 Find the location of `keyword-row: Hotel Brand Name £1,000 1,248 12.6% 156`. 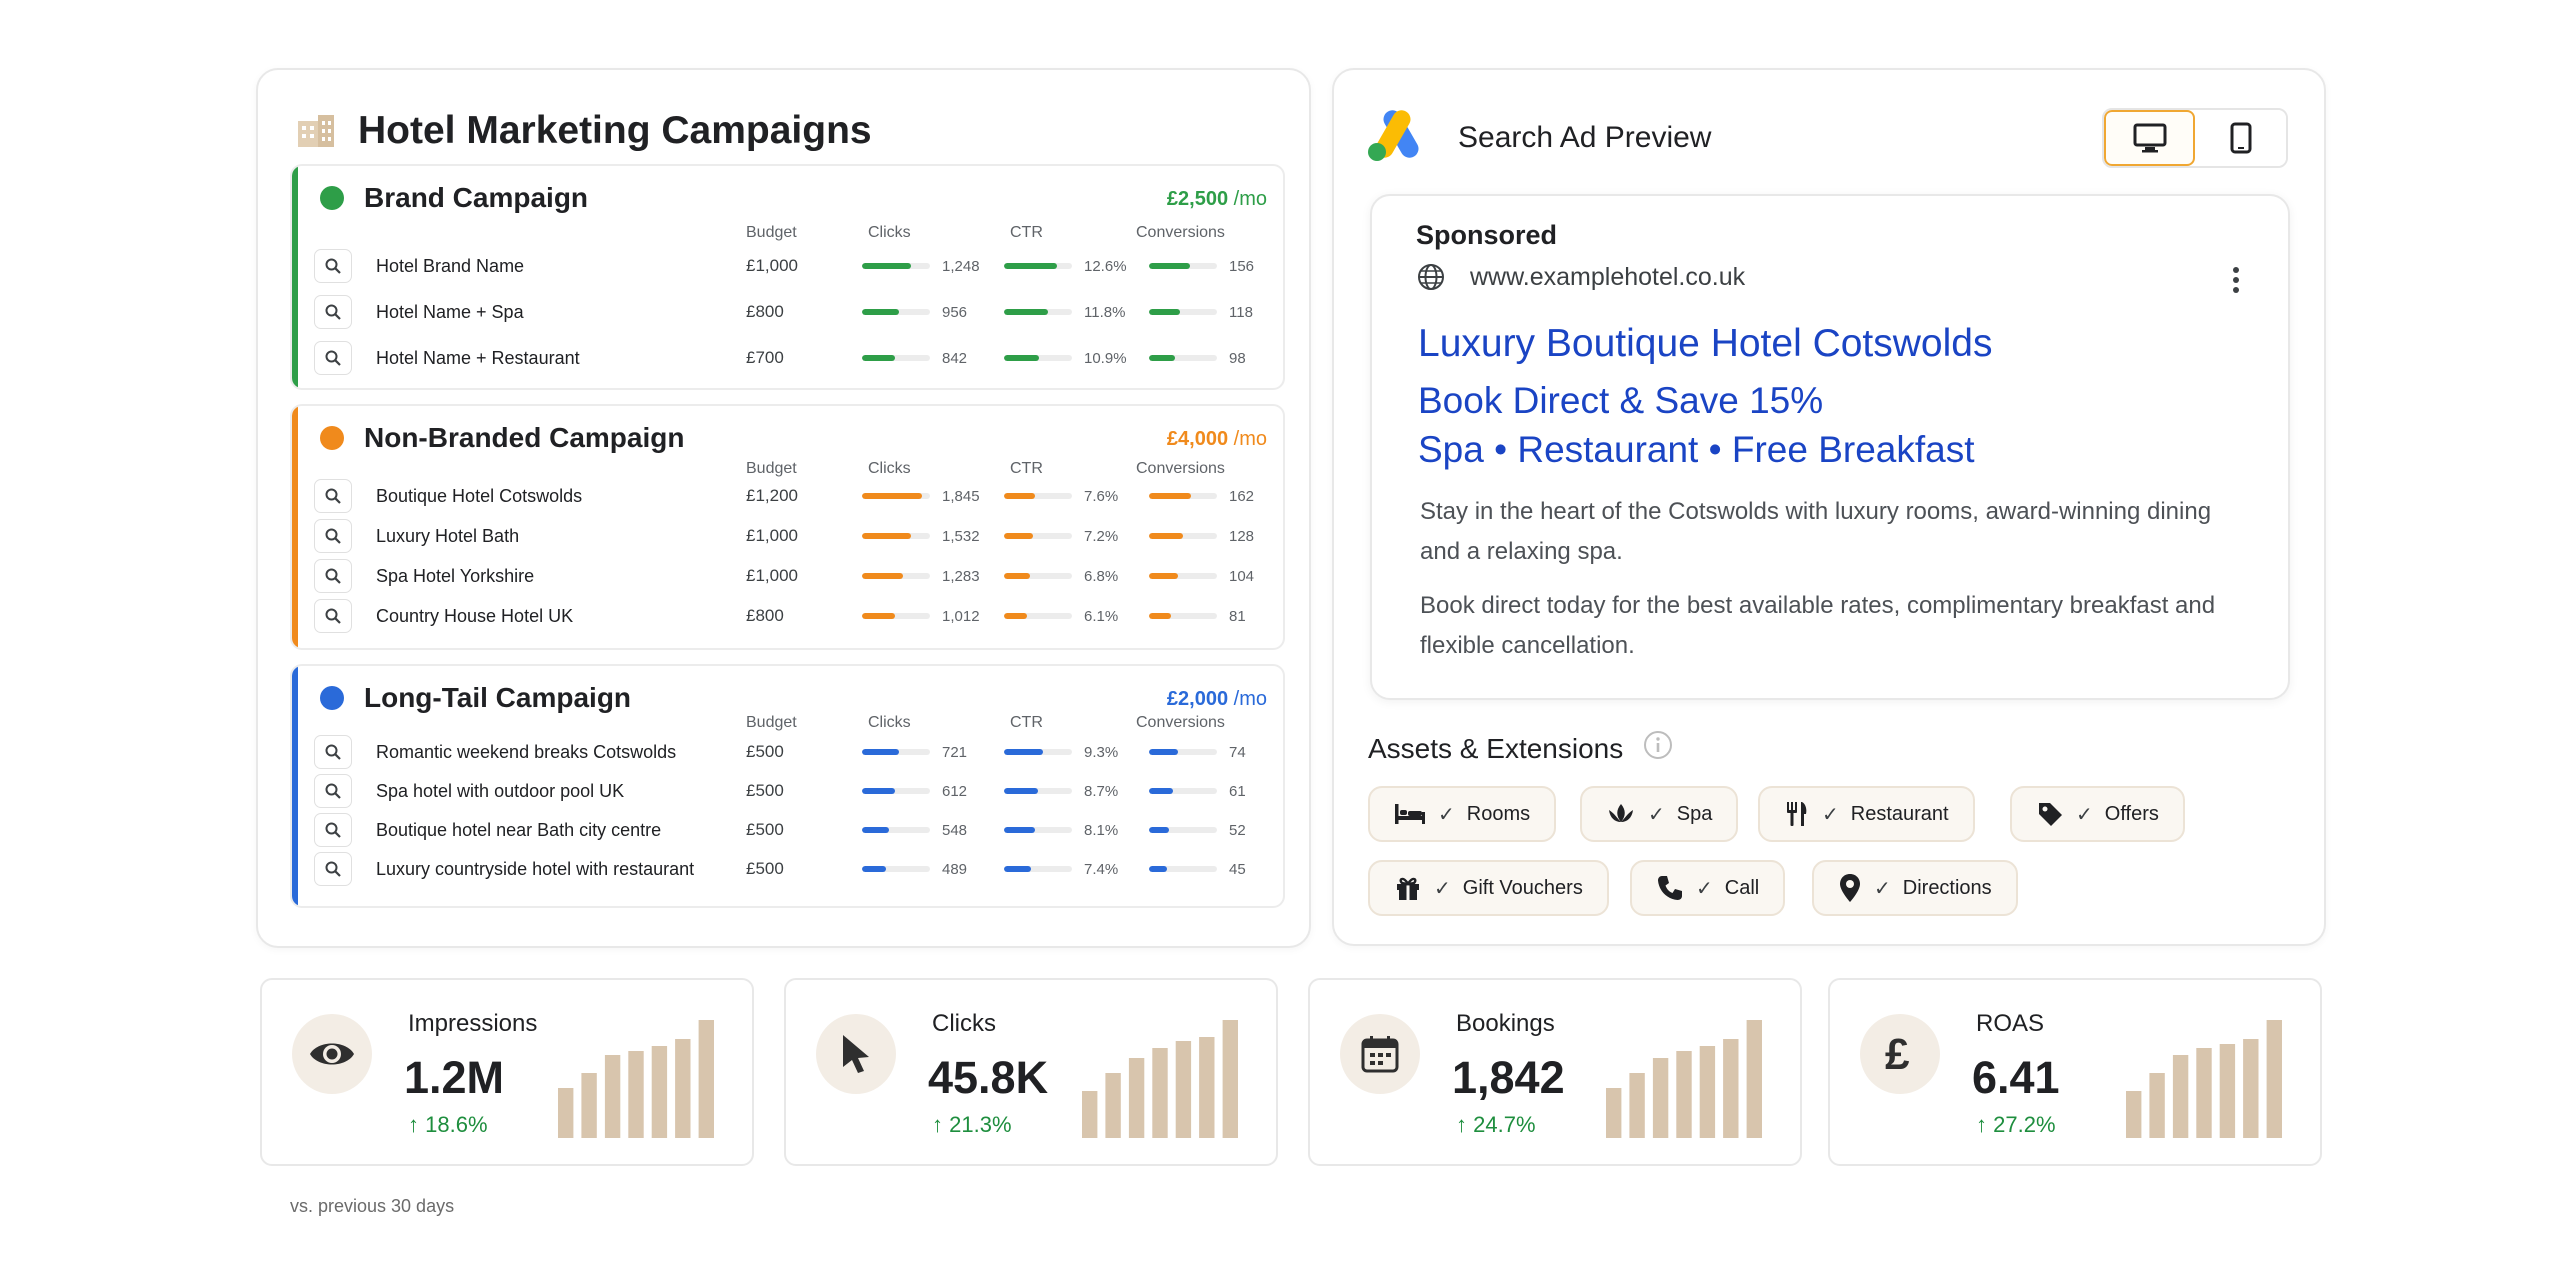

keyword-row: Hotel Brand Name £1,000 1,248 12.6% 156 is located at coordinates (787, 266).